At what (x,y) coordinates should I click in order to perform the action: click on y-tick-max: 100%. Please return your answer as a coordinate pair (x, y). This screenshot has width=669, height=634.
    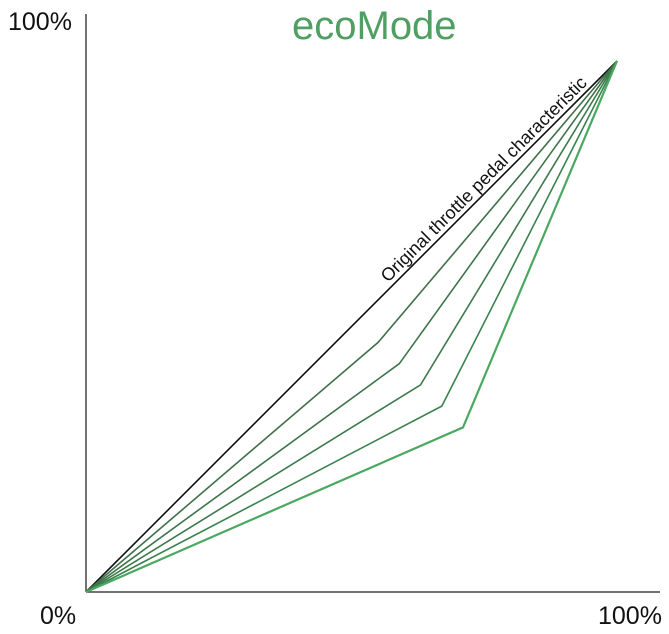
    Looking at the image, I should click on (40, 22).